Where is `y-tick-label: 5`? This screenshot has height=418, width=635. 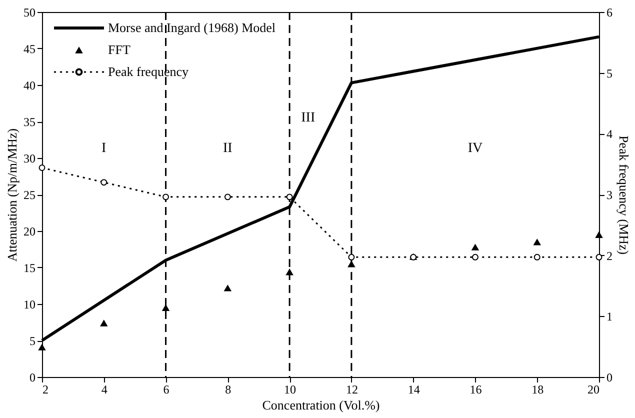 y-tick-label: 5 is located at coordinates (33, 341).